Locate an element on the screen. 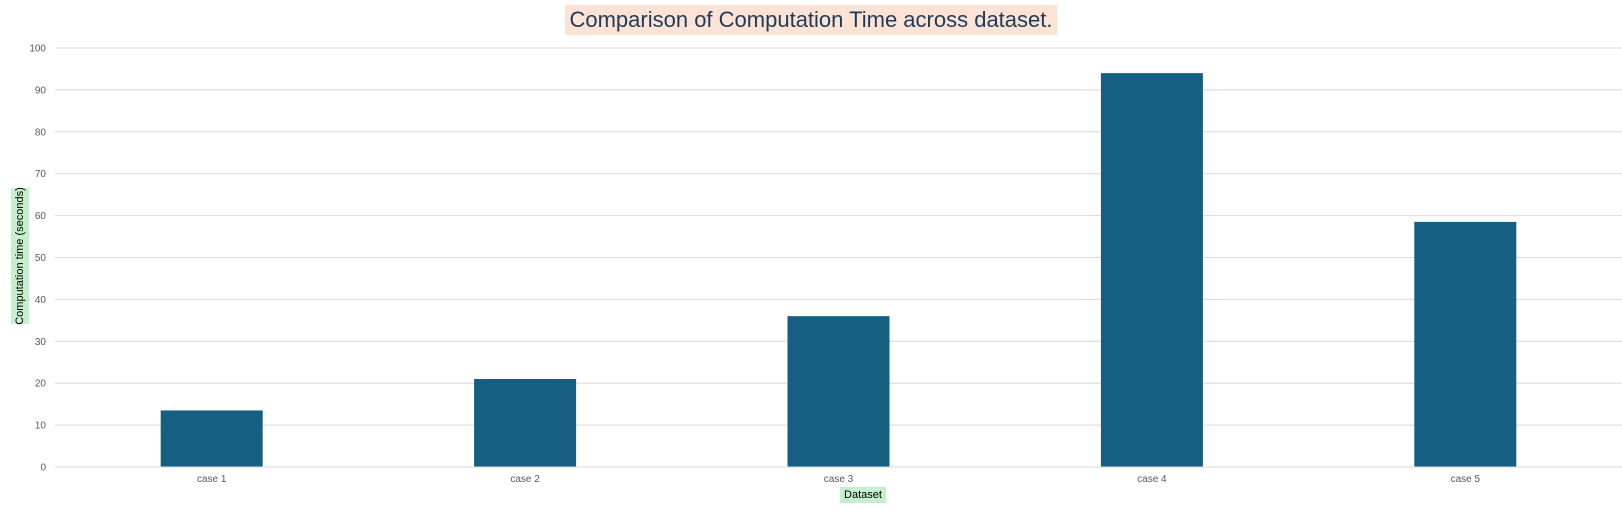  y-axis-label-box: Computation time (seconds) is located at coordinates (20, 256).